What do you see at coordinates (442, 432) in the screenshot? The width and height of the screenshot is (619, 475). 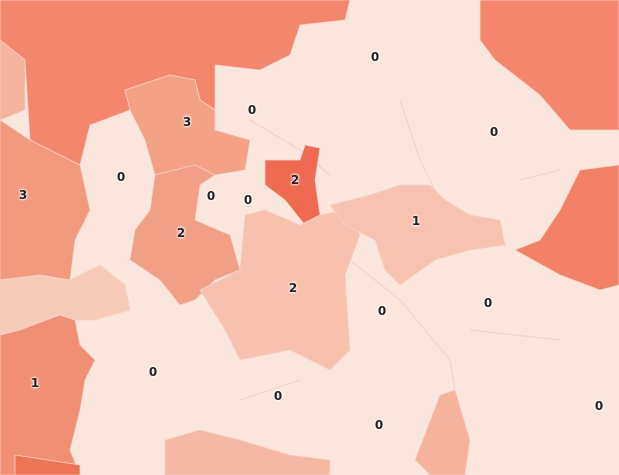 I see `region-bottom-strip` at bounding box center [442, 432].